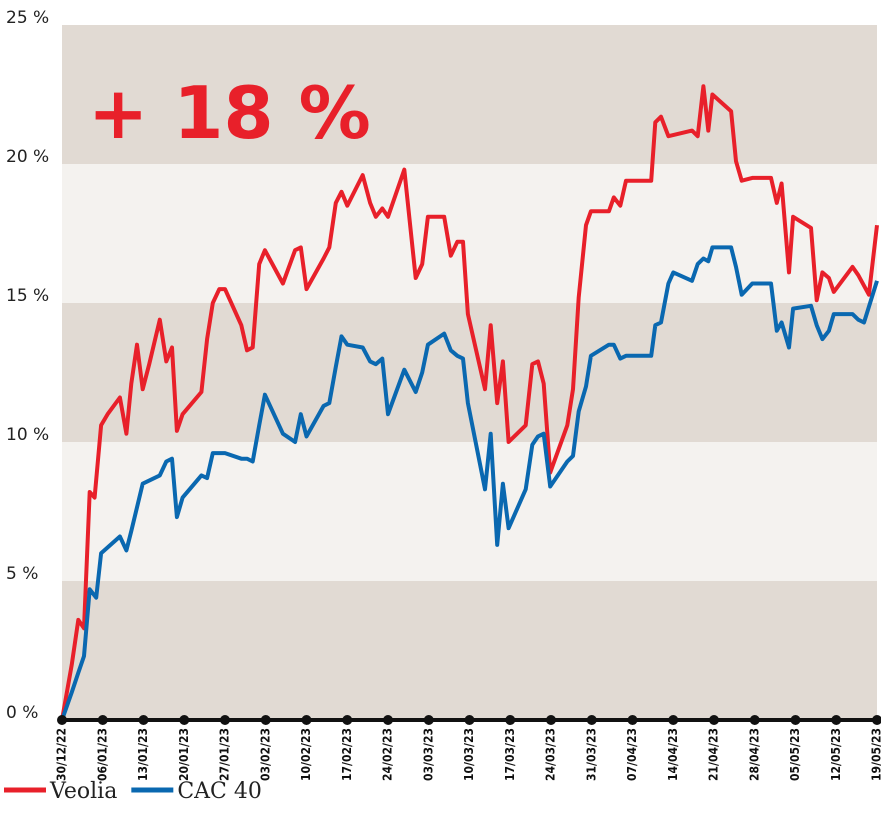 This screenshot has width=881, height=827. I want to click on x-tick-label: 06/01/23, so click(102, 754).